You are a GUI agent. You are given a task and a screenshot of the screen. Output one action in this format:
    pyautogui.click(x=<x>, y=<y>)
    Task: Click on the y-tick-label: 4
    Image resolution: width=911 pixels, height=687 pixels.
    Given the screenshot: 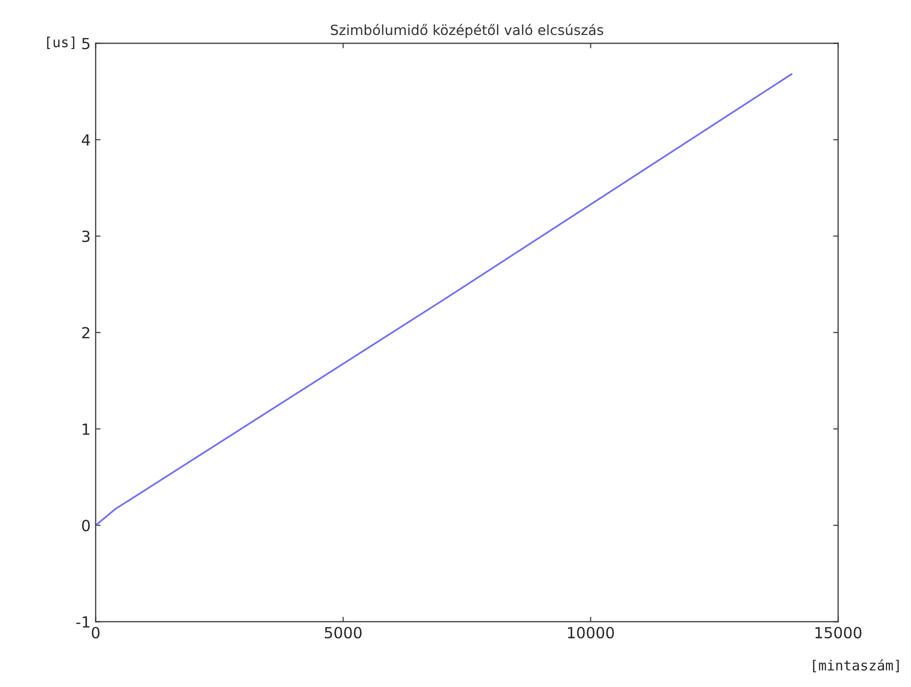 What is the action you would take?
    pyautogui.click(x=86, y=140)
    